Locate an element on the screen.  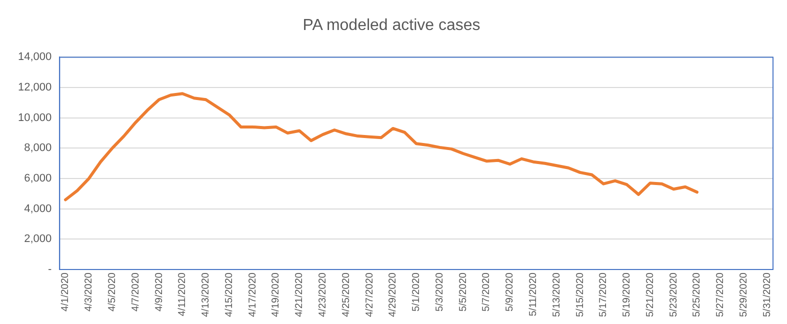
x-tick-label: 5/11/2020 is located at coordinates (534, 294).